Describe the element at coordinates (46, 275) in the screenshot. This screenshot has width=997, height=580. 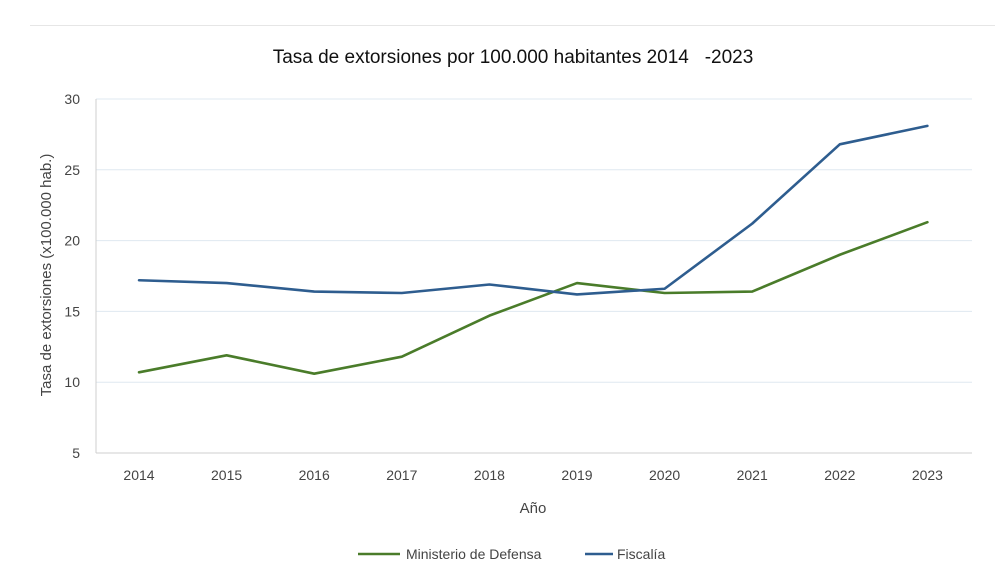
I see `y-axis-label: Tasa de extorsiones (x100.000 hab.)` at that location.